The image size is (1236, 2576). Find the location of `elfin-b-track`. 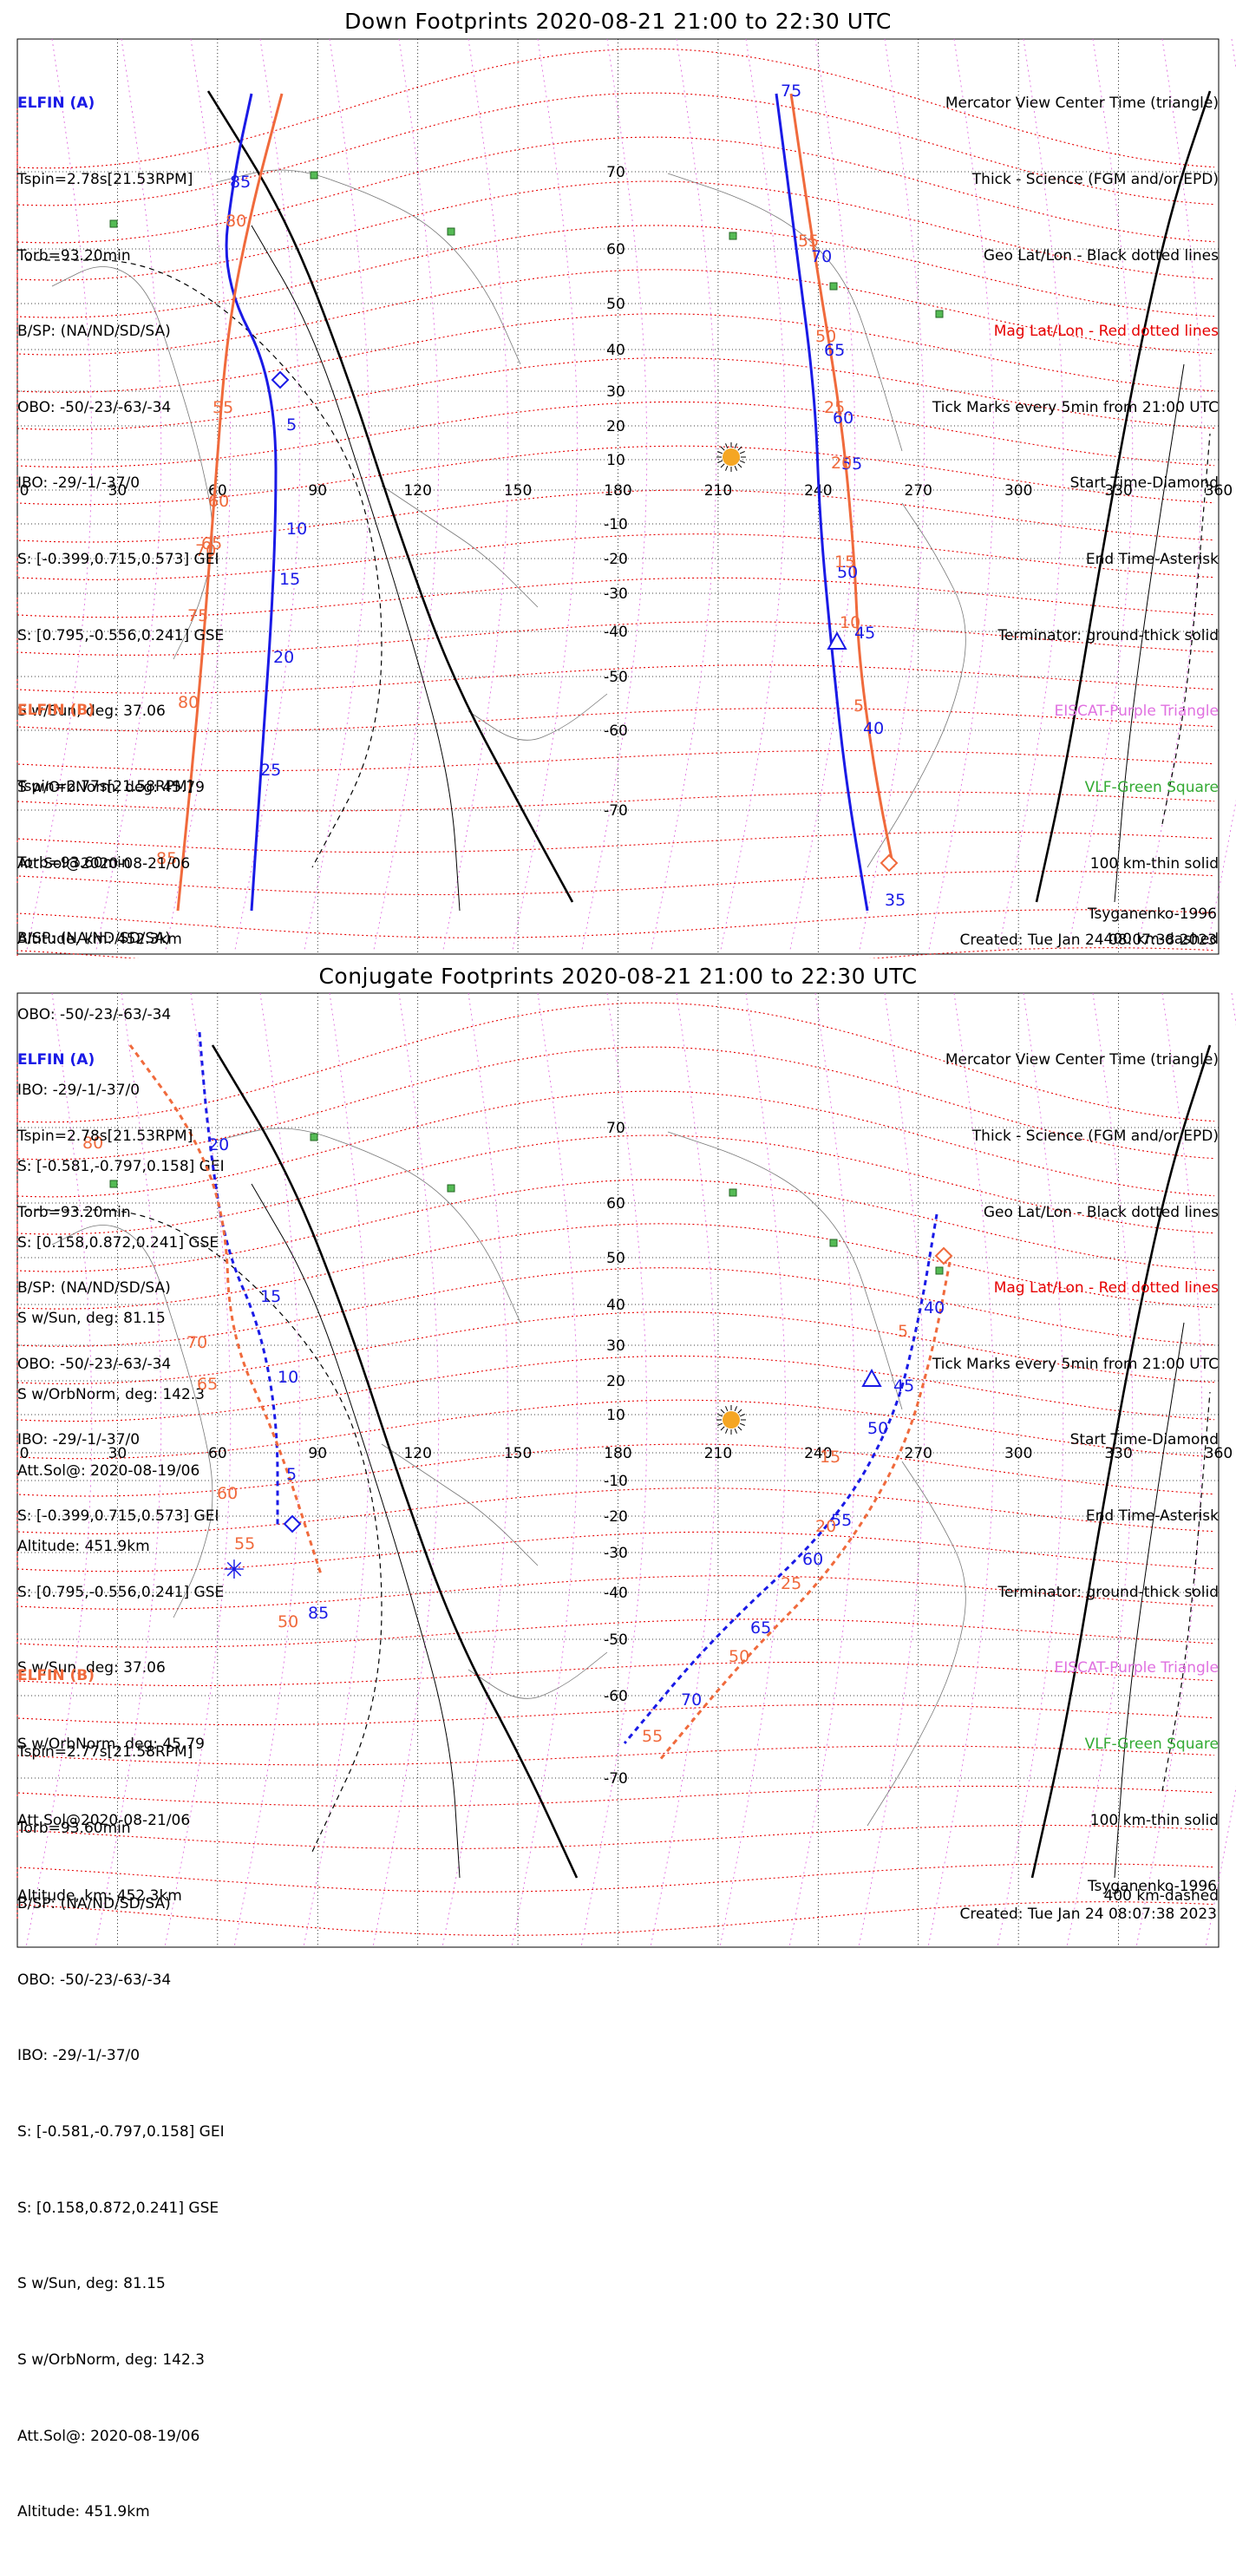

elfin-b-track is located at coordinates (230, 502).